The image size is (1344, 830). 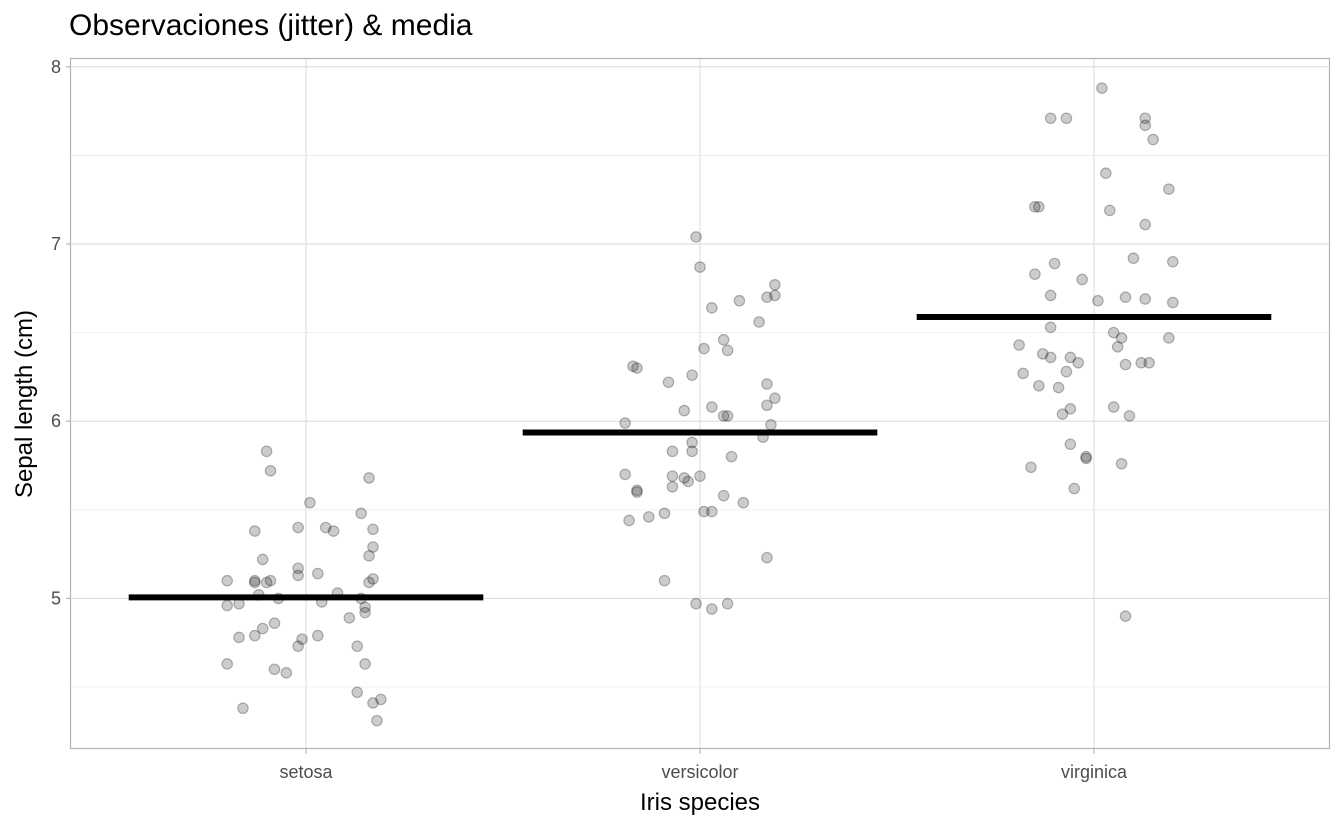 What do you see at coordinates (699, 772) in the screenshot?
I see `x-tick-label-versicolor: versicolor` at bounding box center [699, 772].